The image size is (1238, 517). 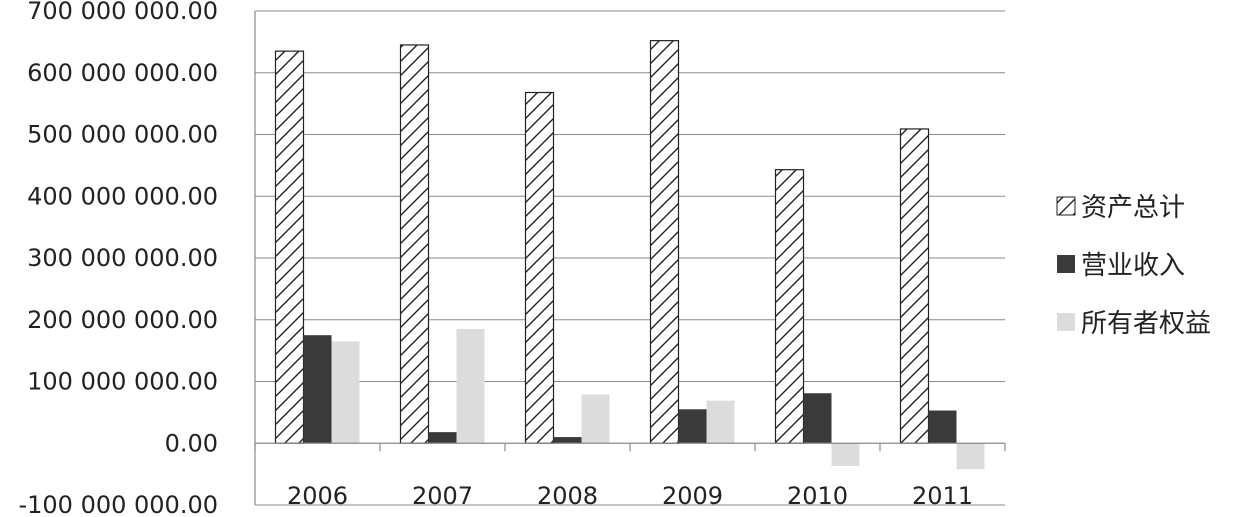 I want to click on y-tick-label: 700 000 000.00, so click(x=122, y=12).